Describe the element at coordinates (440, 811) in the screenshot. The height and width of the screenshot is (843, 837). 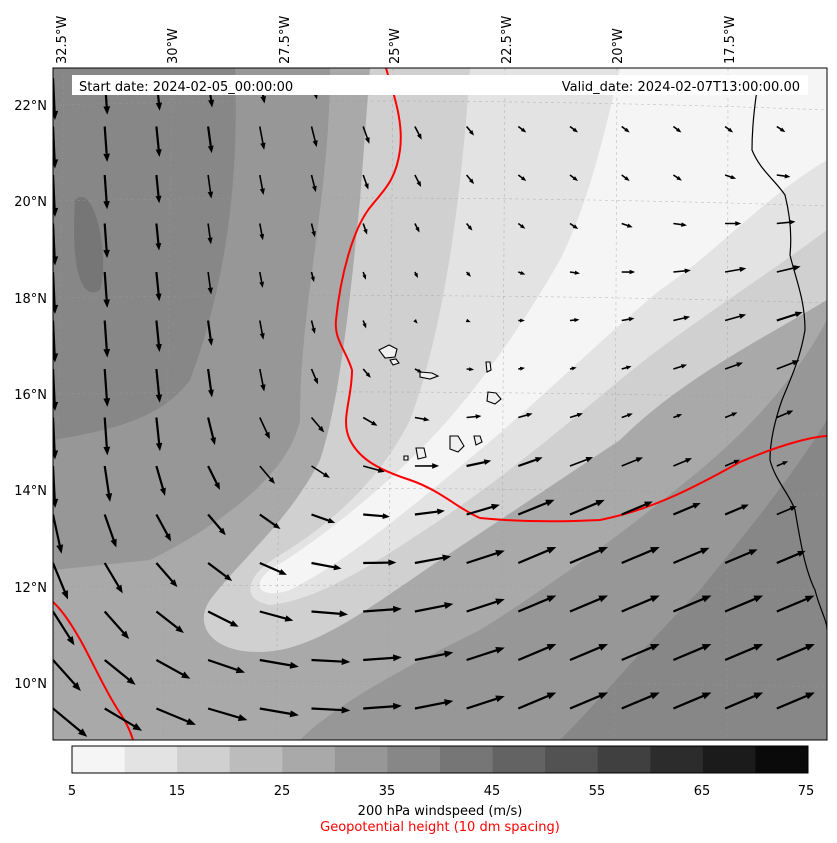
I see `colorbar-label: 200 hPa windspeed (m/s)` at that location.